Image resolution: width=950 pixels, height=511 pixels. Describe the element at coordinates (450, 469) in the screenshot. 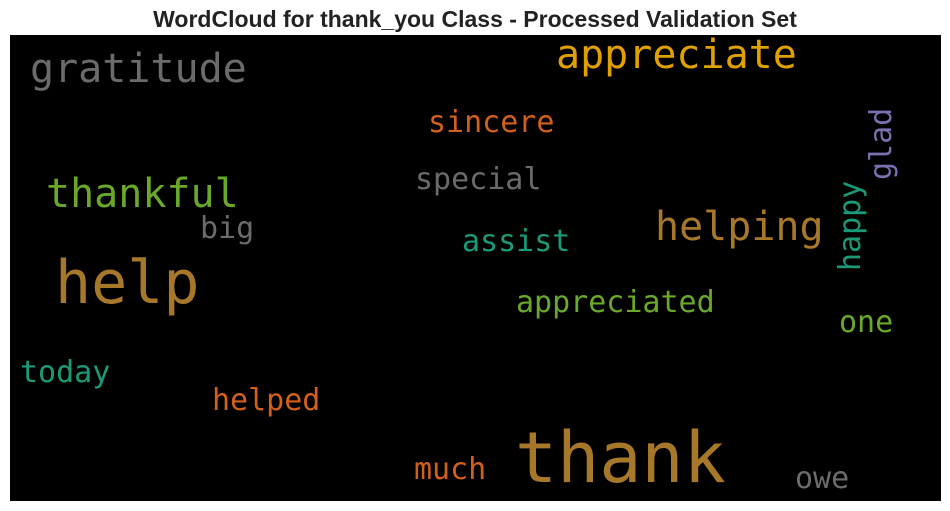

I see `word-much: much` at that location.